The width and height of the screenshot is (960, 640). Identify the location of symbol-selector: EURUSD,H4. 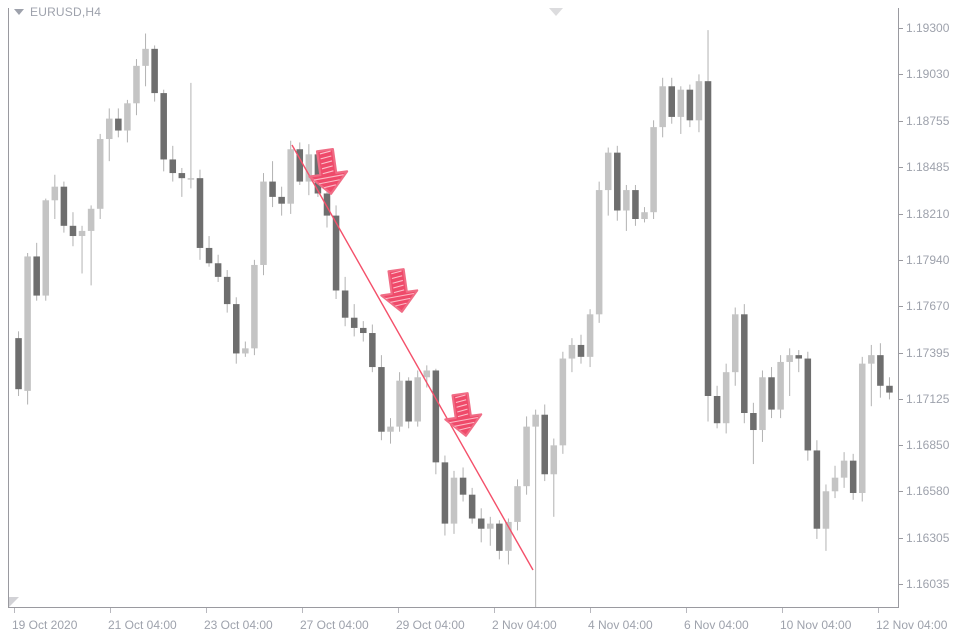
(57, 12).